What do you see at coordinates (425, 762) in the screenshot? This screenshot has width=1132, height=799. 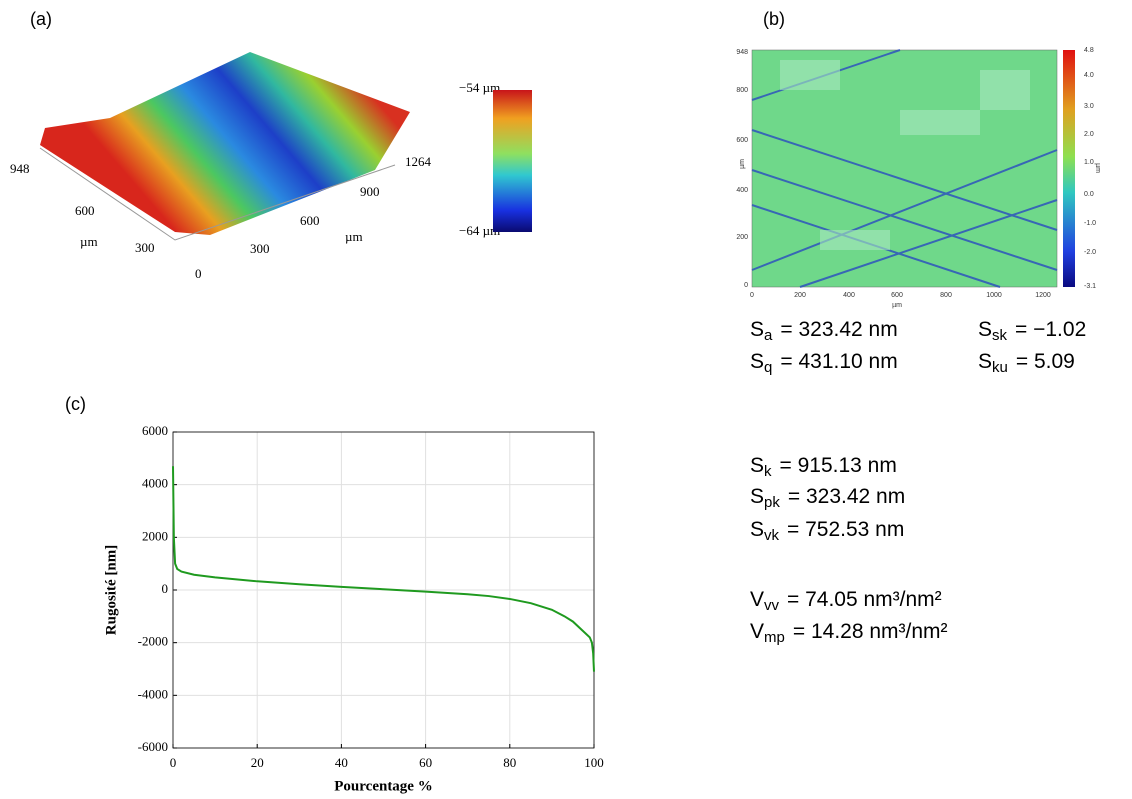 I see `x-tick-label: 60` at bounding box center [425, 762].